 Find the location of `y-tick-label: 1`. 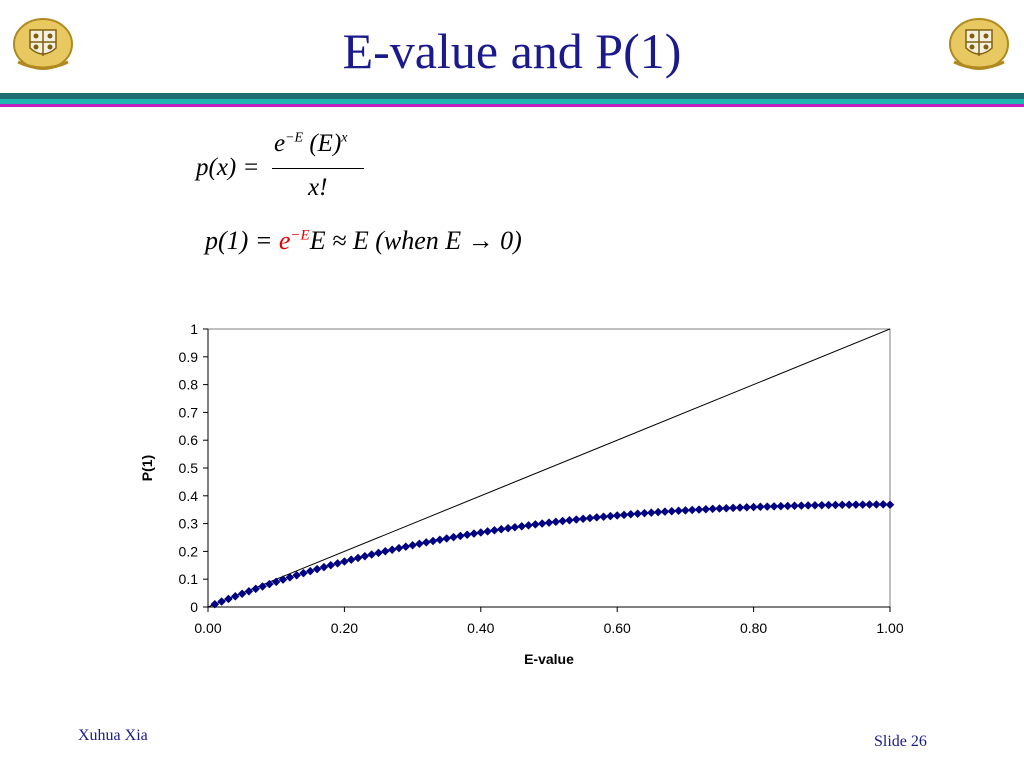

y-tick-label: 1 is located at coordinates (194, 329).